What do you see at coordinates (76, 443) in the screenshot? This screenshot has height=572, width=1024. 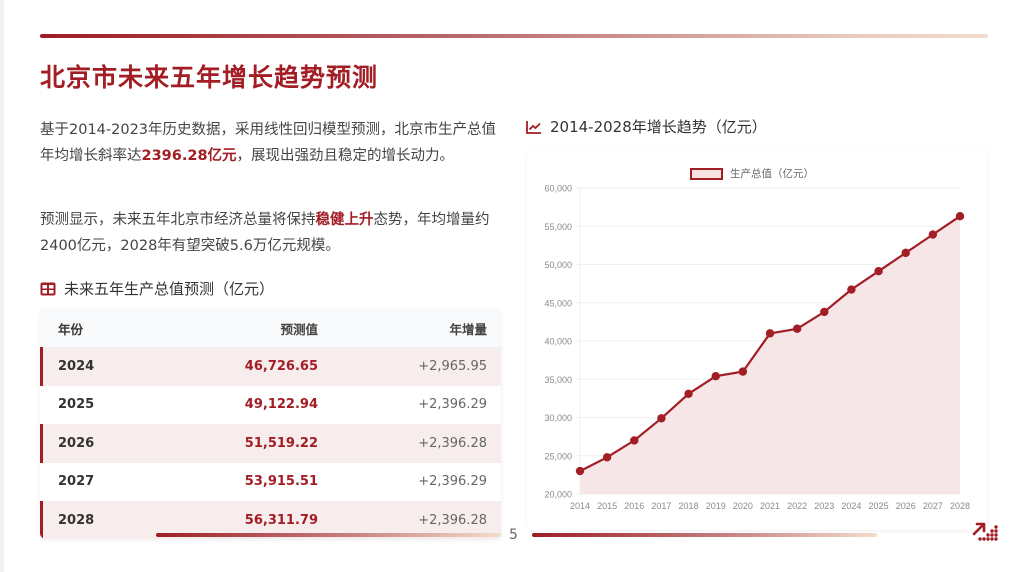 I see `cell-year: 2026` at bounding box center [76, 443].